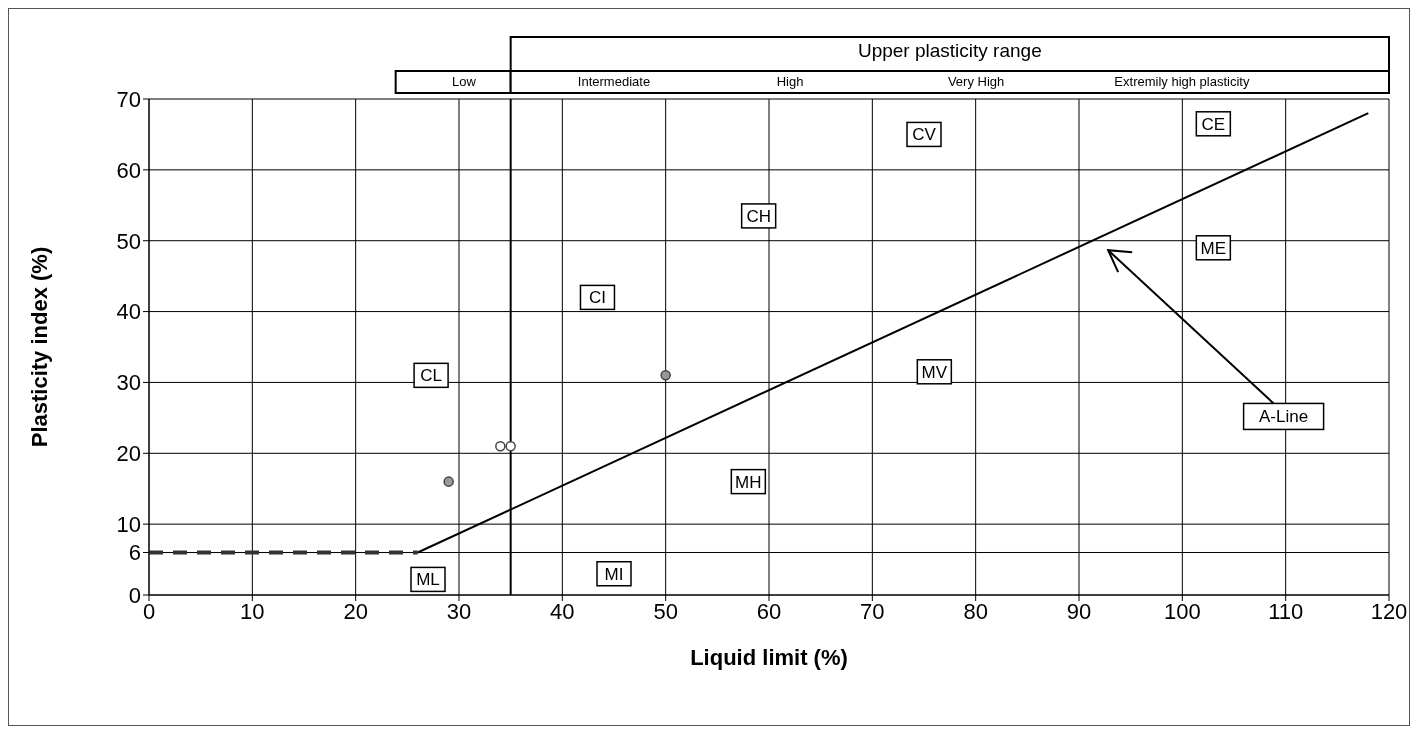 The image size is (1424, 736). I want to click on y-tick-label: 6, so click(134, 553).